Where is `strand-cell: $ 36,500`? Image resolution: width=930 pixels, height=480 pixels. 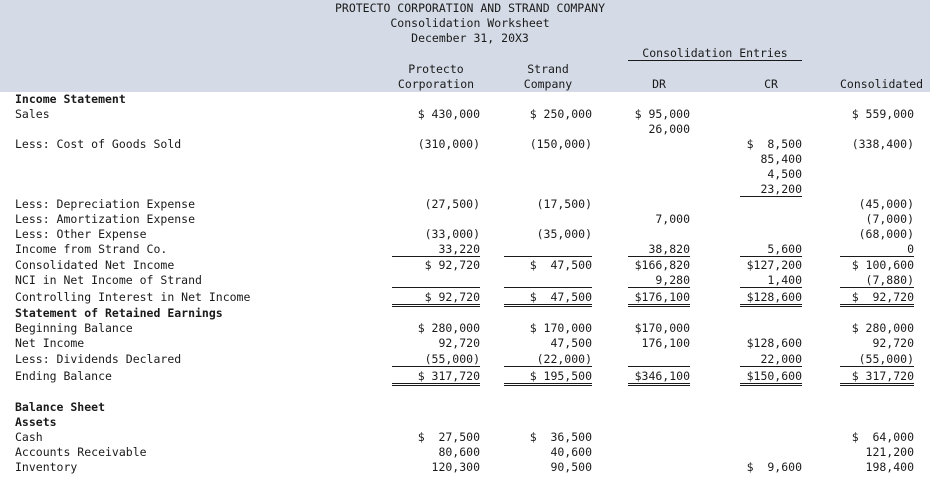 strand-cell: $ 36,500 is located at coordinates (560, 437).